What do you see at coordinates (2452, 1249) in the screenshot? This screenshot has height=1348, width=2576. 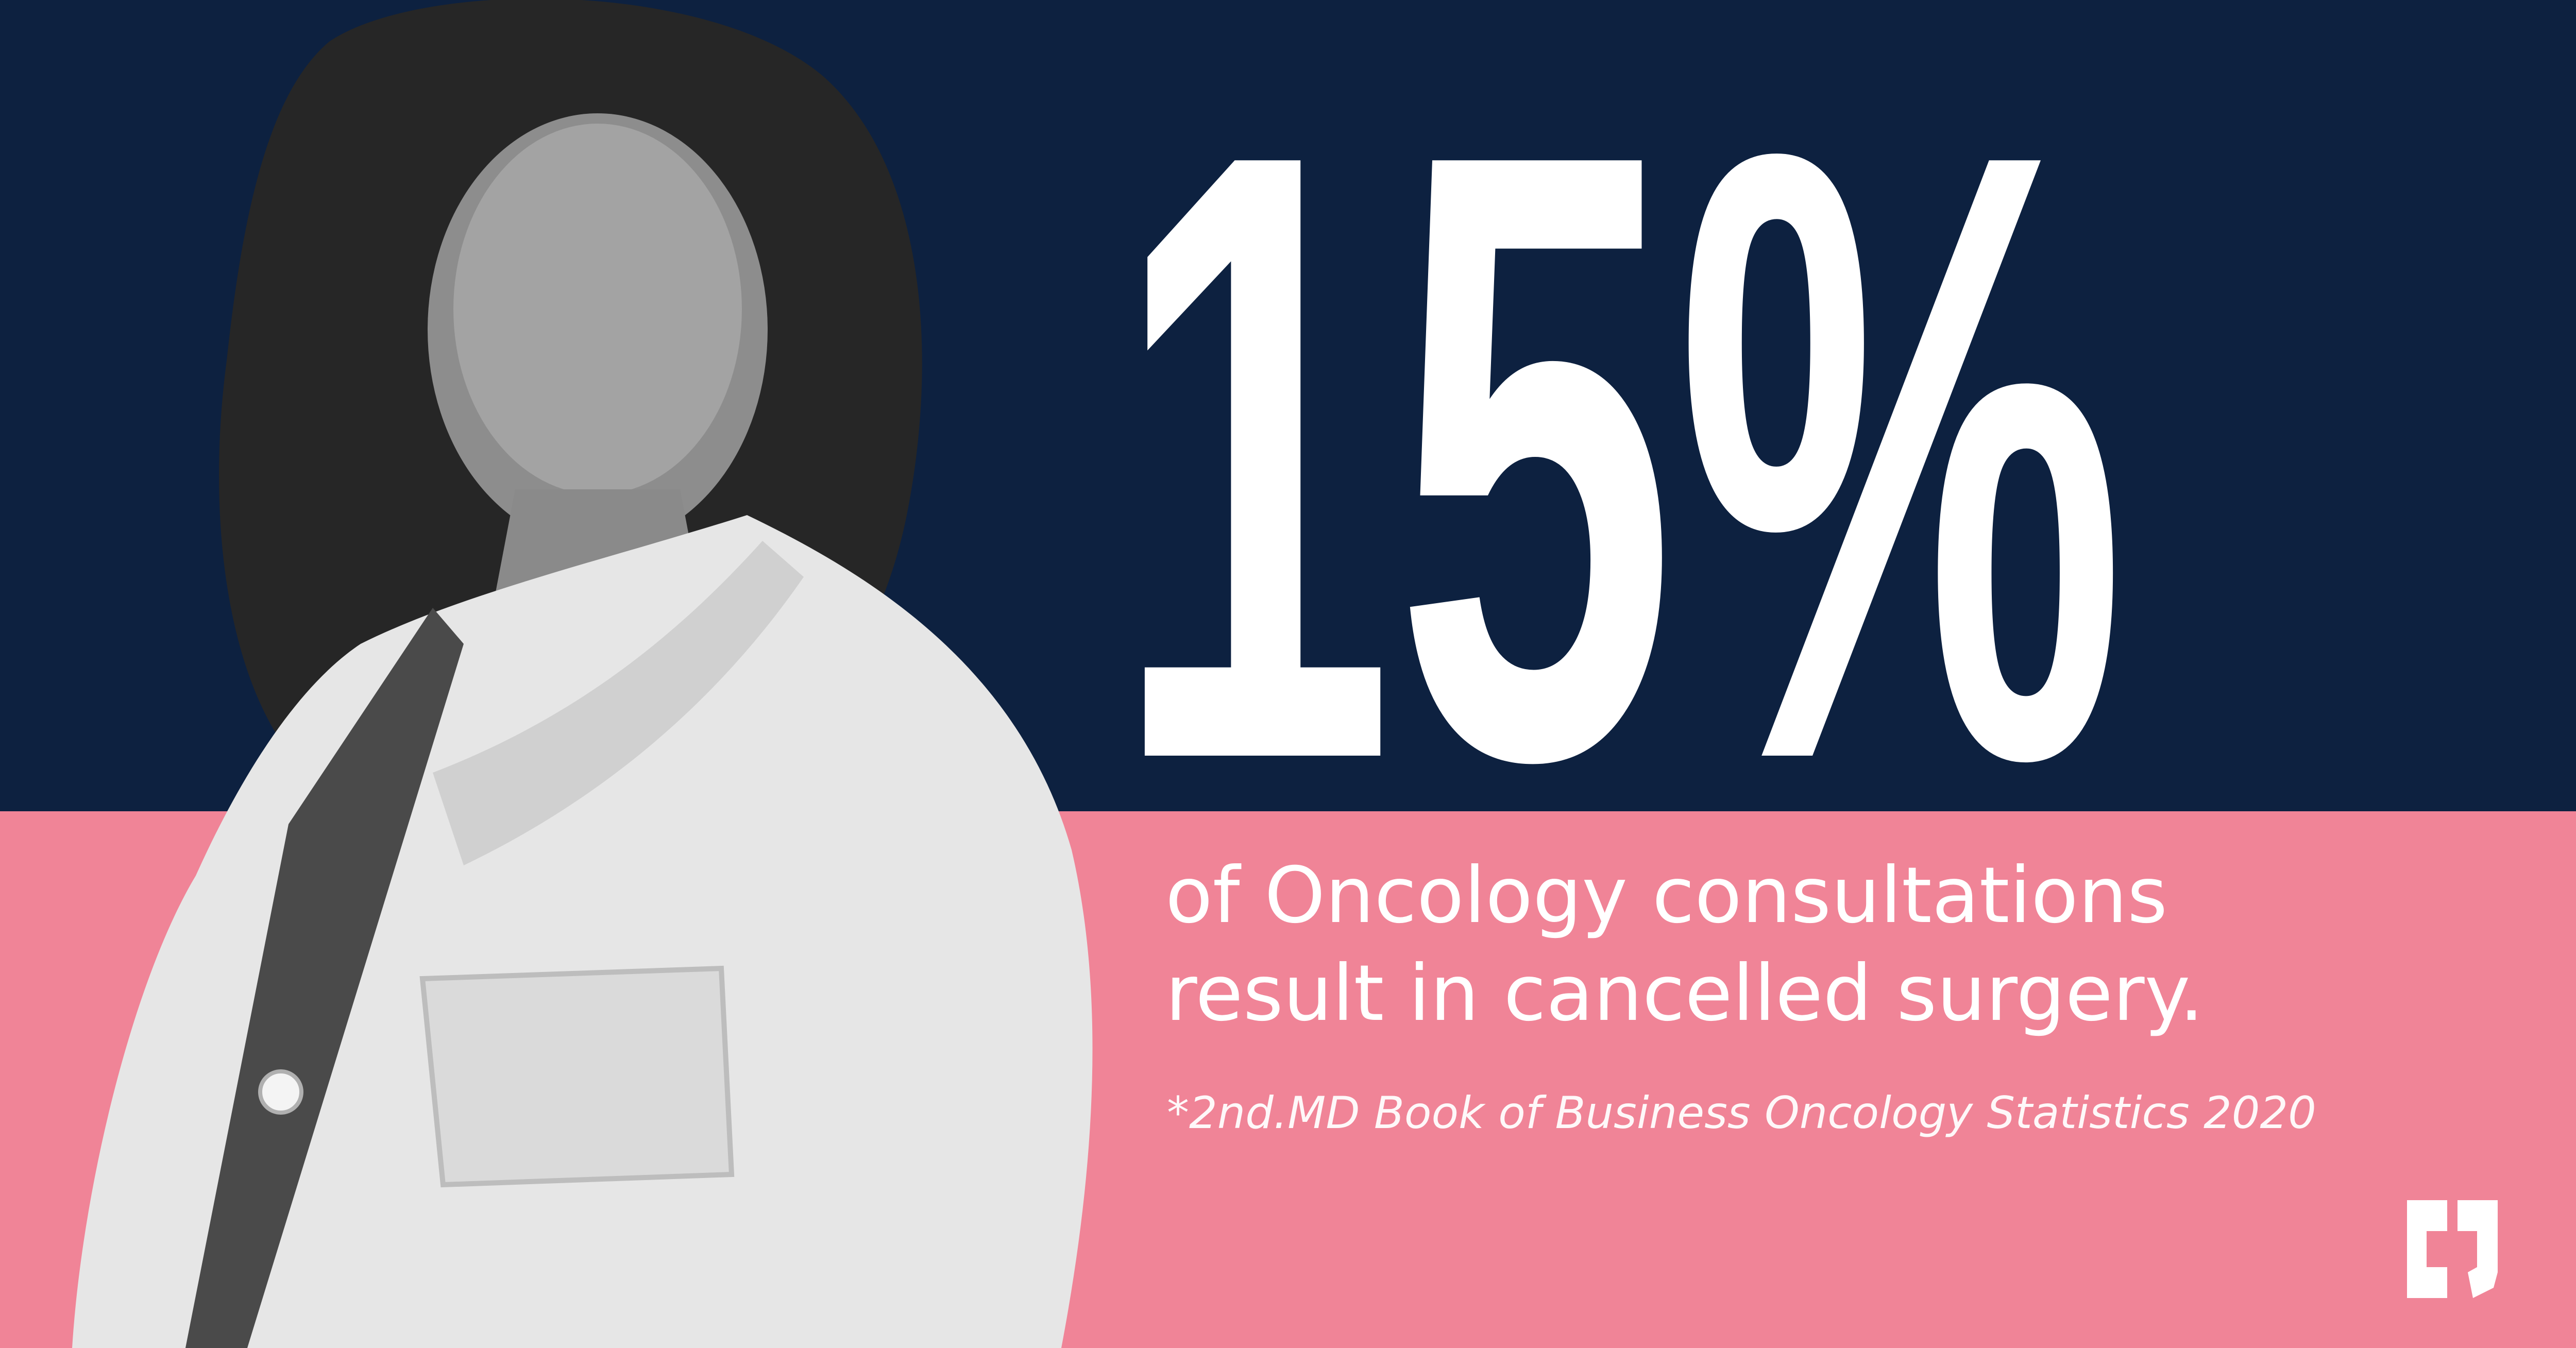 I see `logo` at bounding box center [2452, 1249].